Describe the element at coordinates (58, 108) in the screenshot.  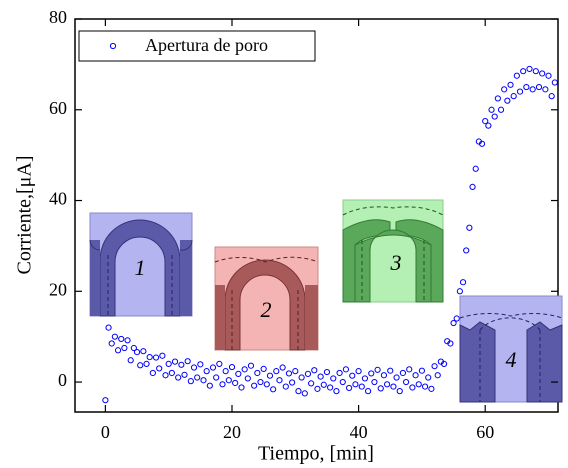
I see `y-tick-label: 60` at that location.